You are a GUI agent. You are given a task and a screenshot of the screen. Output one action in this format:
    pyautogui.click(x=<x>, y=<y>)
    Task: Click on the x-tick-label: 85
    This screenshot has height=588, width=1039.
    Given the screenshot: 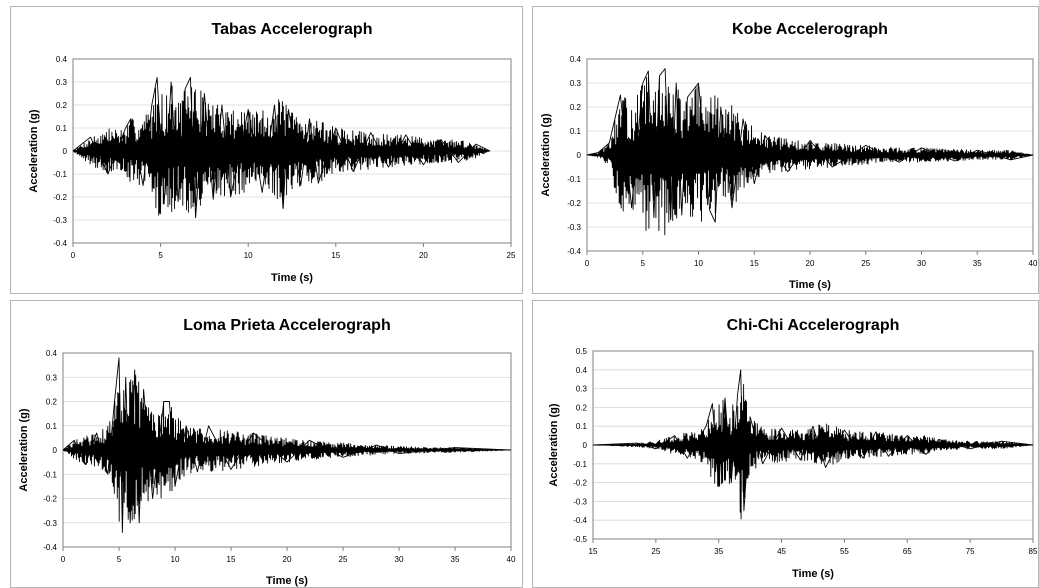 What is the action you would take?
    pyautogui.click(x=1033, y=551)
    